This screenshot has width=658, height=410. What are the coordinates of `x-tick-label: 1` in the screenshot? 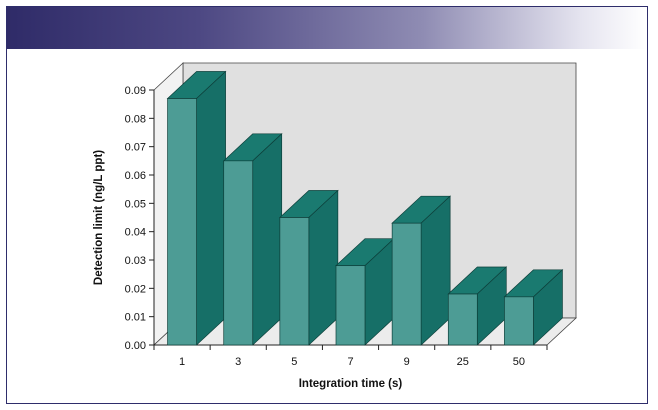 It's located at (182, 362).